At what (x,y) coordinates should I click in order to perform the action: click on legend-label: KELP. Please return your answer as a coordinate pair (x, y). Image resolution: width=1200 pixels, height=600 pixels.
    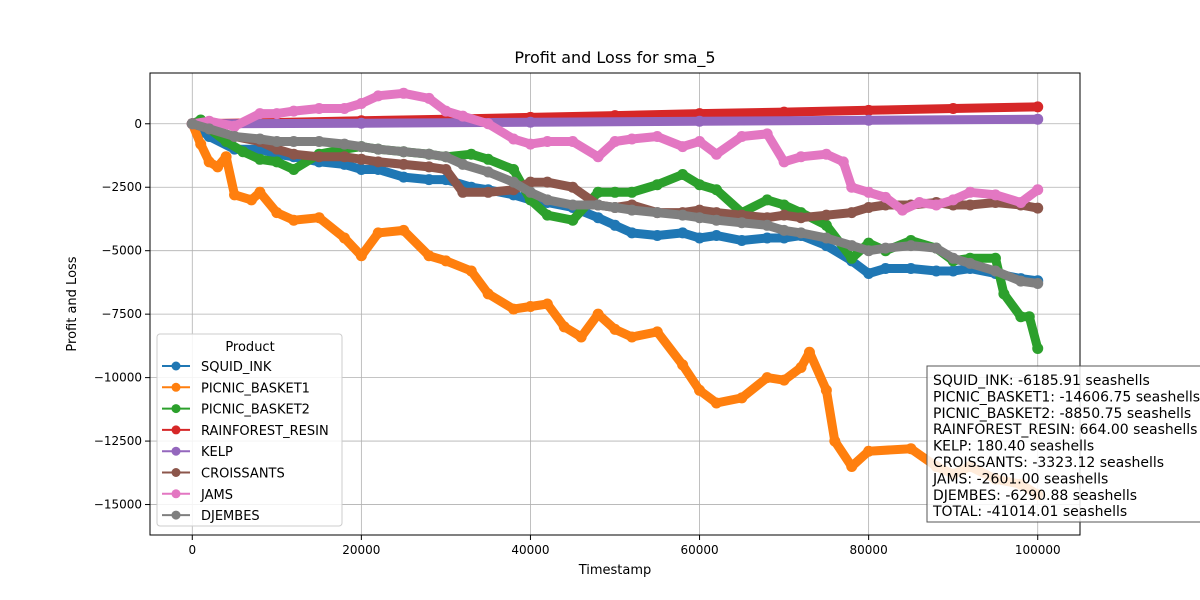
    Looking at the image, I should click on (217, 452).